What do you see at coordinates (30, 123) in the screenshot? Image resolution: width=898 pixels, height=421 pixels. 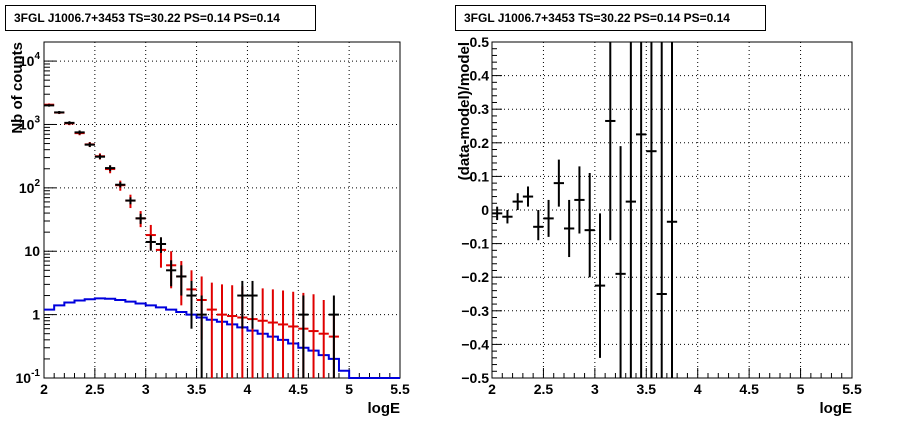 I see `y-tick-label: 10³` at bounding box center [30, 123].